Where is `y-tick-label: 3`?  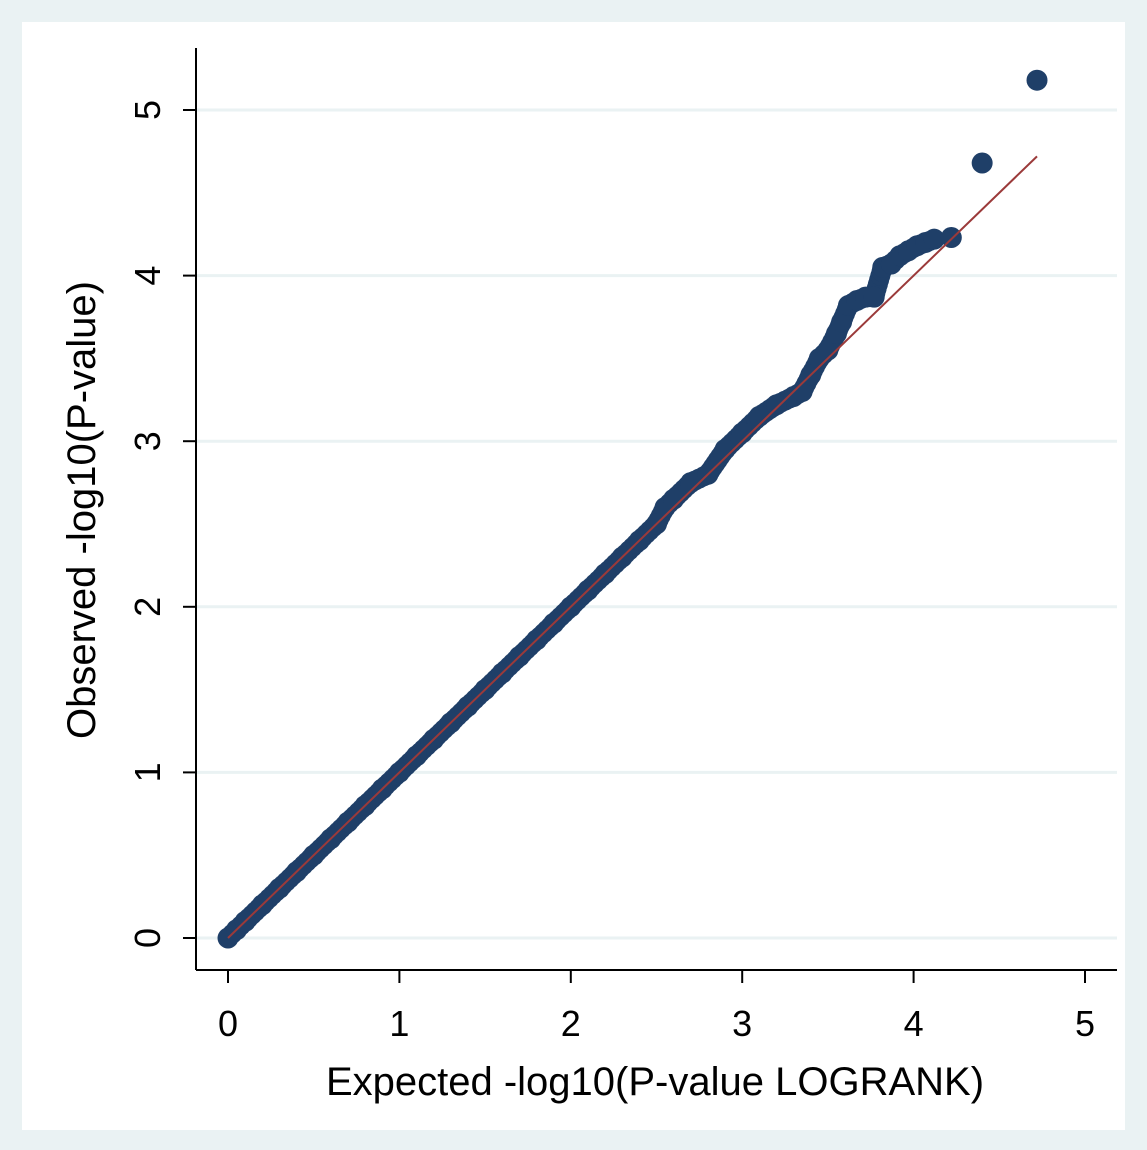 y-tick-label: 3 is located at coordinates (147, 441).